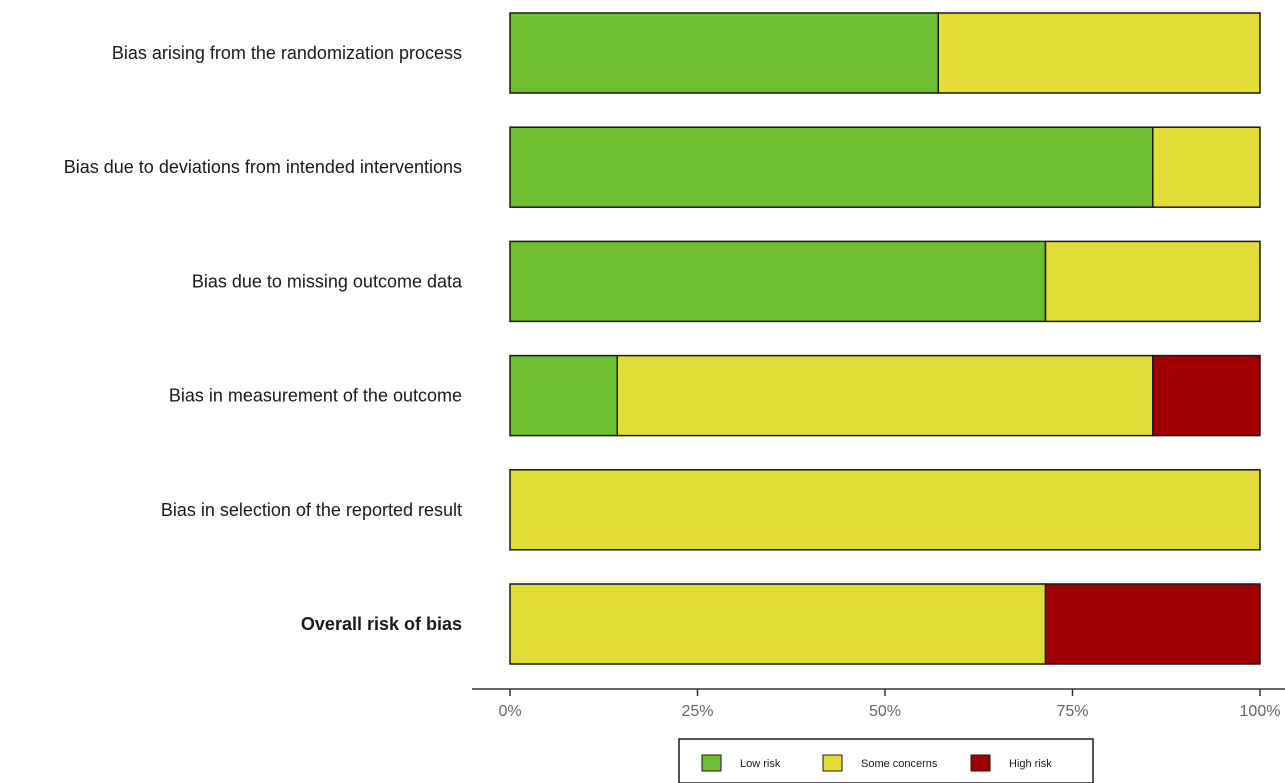 This screenshot has height=783, width=1285. I want to click on legend-label: Some concerns, so click(899, 764).